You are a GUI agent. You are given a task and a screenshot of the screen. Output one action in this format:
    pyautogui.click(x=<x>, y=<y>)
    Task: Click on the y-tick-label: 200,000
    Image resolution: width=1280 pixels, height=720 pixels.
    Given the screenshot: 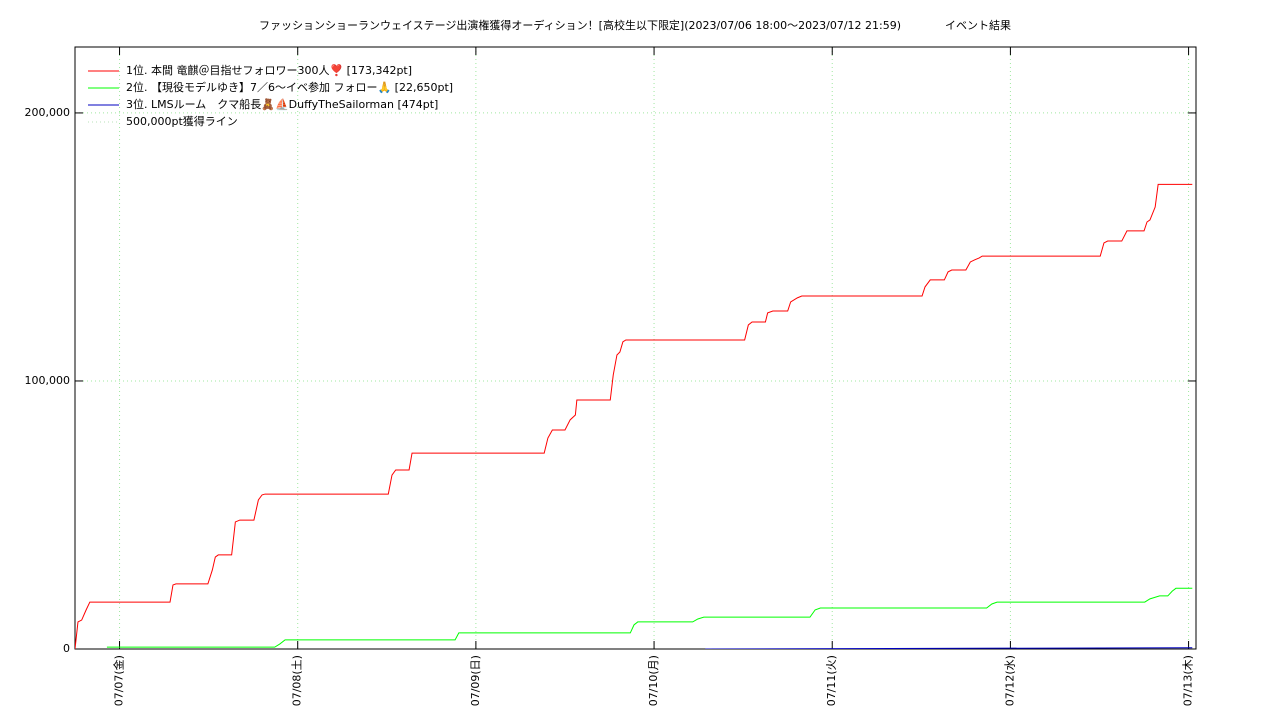 What is the action you would take?
    pyautogui.click(x=48, y=112)
    